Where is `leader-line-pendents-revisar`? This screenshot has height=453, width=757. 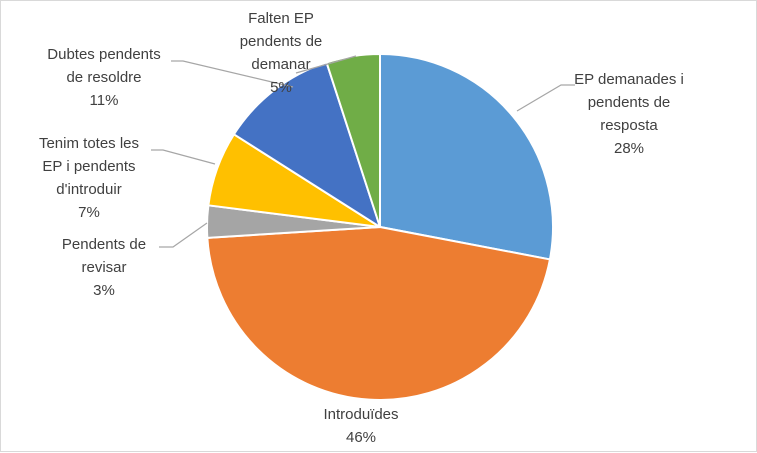
leader-line-pendents-revisar is located at coordinates (183, 235).